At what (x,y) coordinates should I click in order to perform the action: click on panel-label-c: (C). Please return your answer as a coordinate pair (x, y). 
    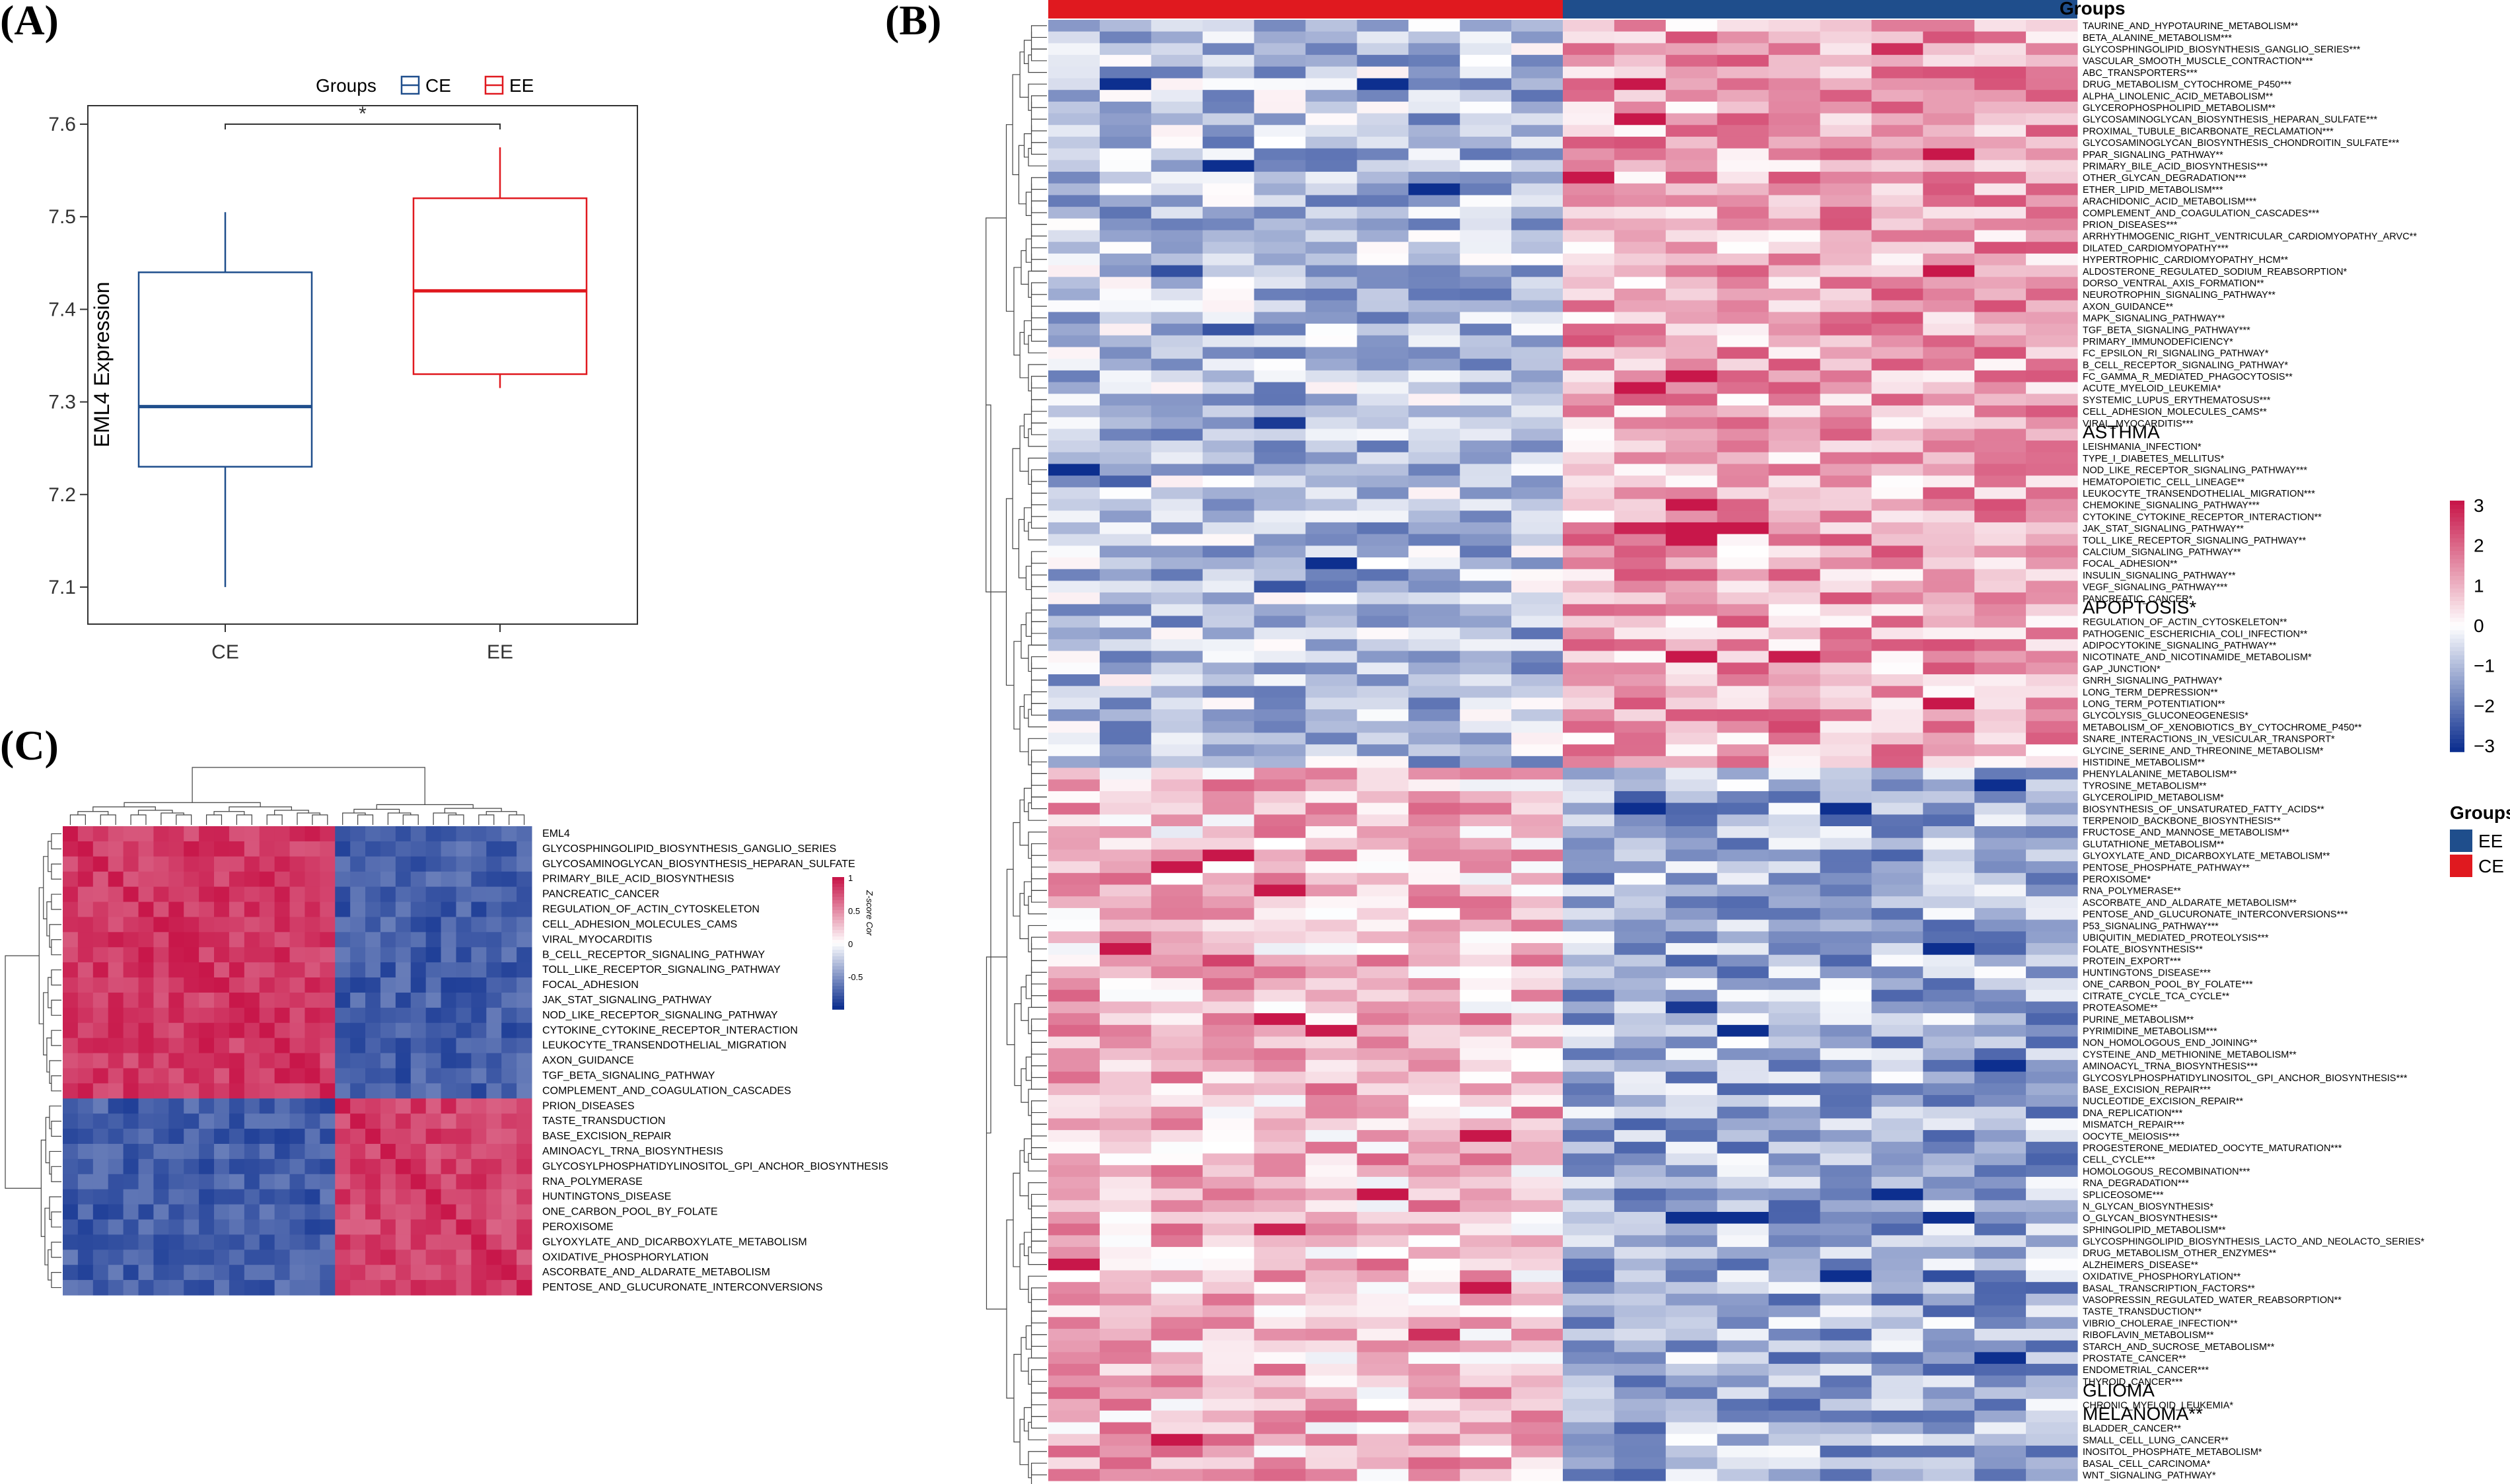
    Looking at the image, I should click on (30, 745).